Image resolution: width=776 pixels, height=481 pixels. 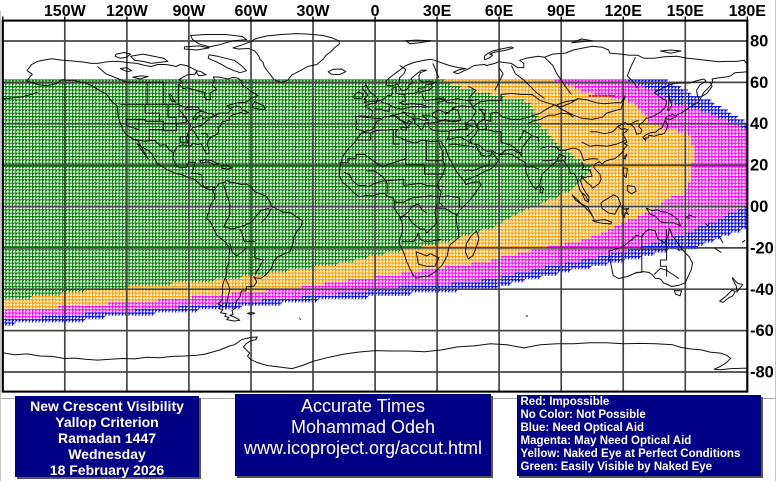 I want to click on svg-text: -40, so click(x=762, y=290).